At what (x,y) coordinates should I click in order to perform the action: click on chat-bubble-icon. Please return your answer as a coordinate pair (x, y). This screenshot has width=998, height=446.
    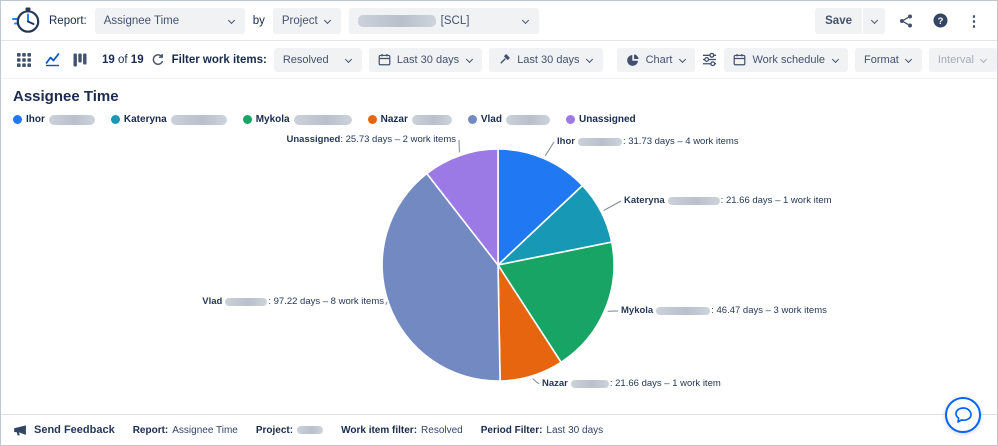
    Looking at the image, I should click on (963, 415).